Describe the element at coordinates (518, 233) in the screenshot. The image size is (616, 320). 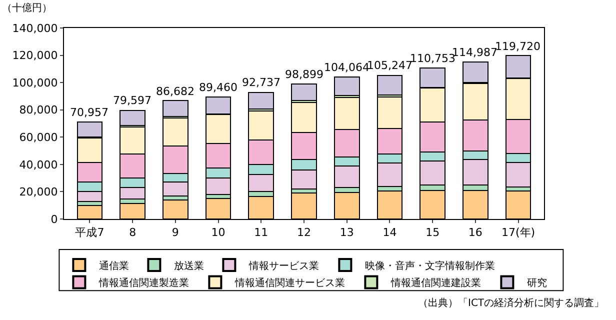
I see `x-tick-label: 17(年)` at that location.